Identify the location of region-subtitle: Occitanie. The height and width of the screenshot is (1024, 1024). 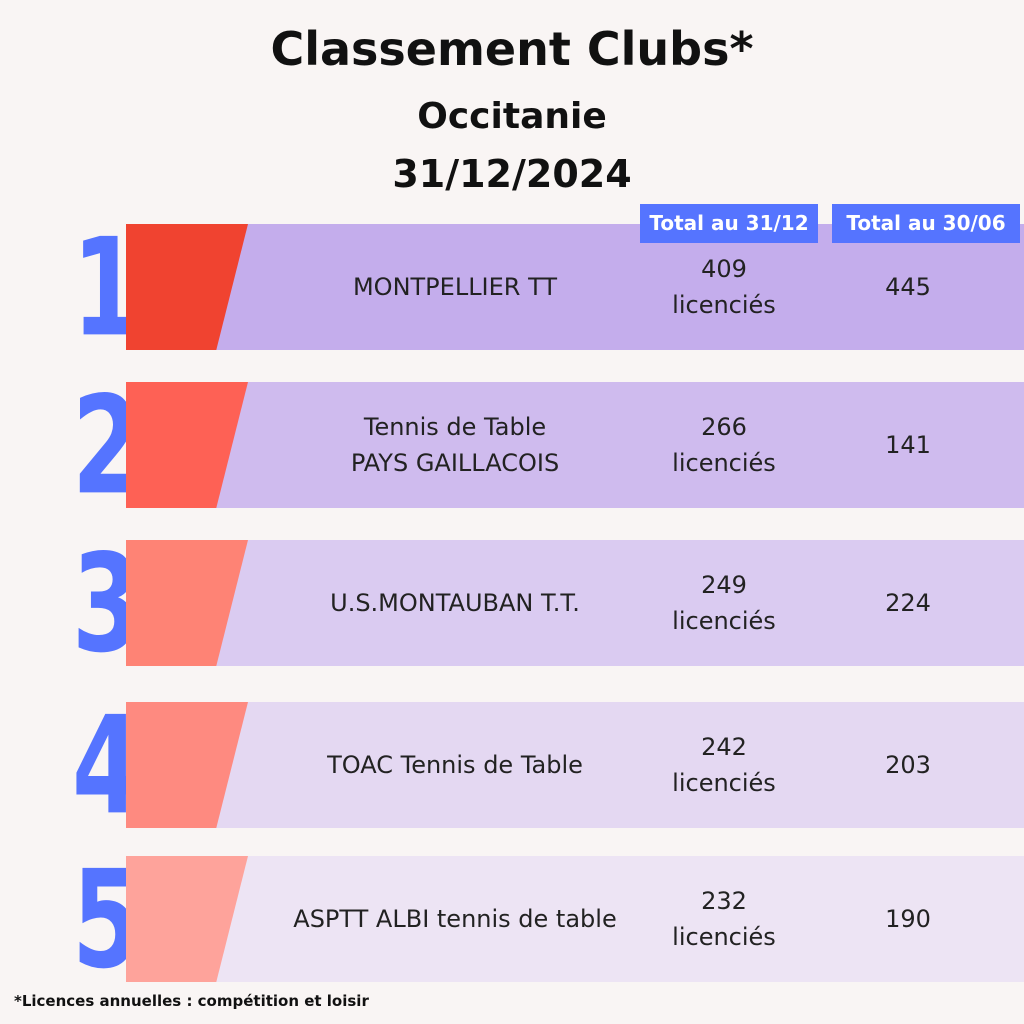
(512, 116).